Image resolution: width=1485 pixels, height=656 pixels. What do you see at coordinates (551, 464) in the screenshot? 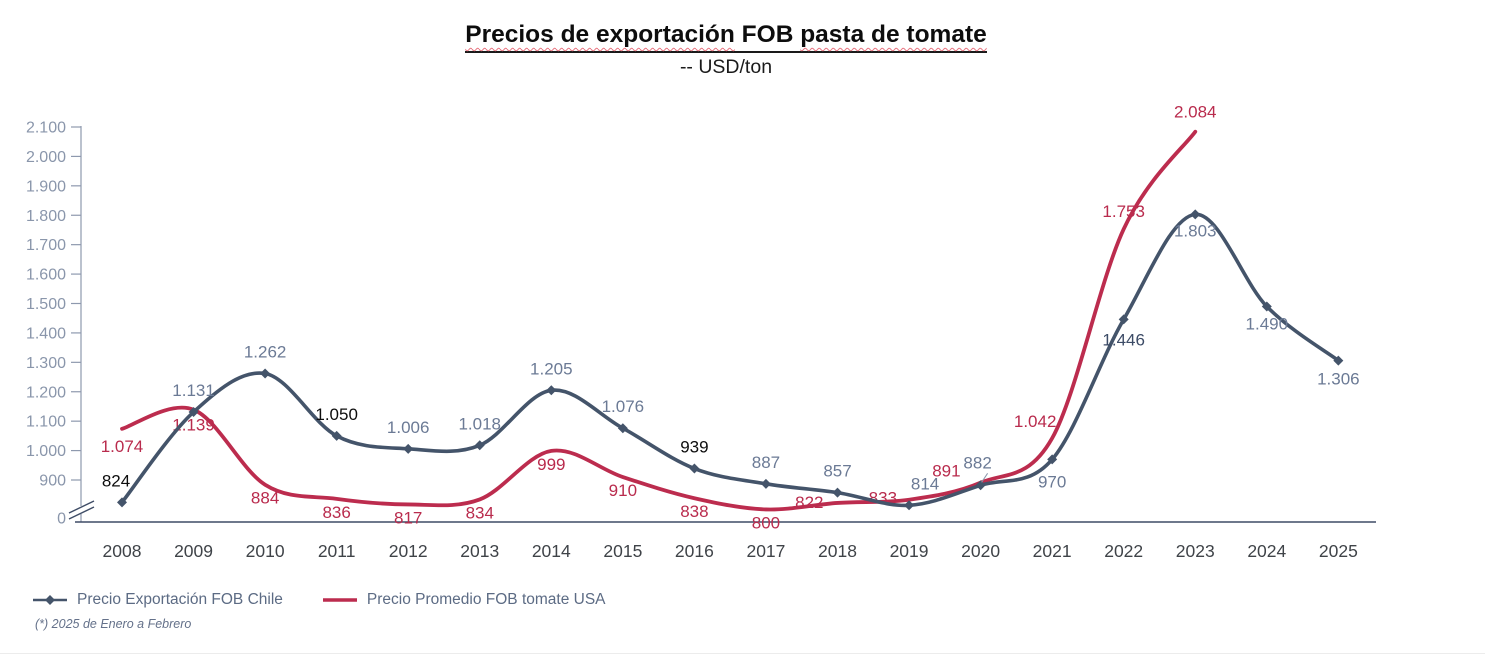
I see `usa-data-label: 999` at bounding box center [551, 464].